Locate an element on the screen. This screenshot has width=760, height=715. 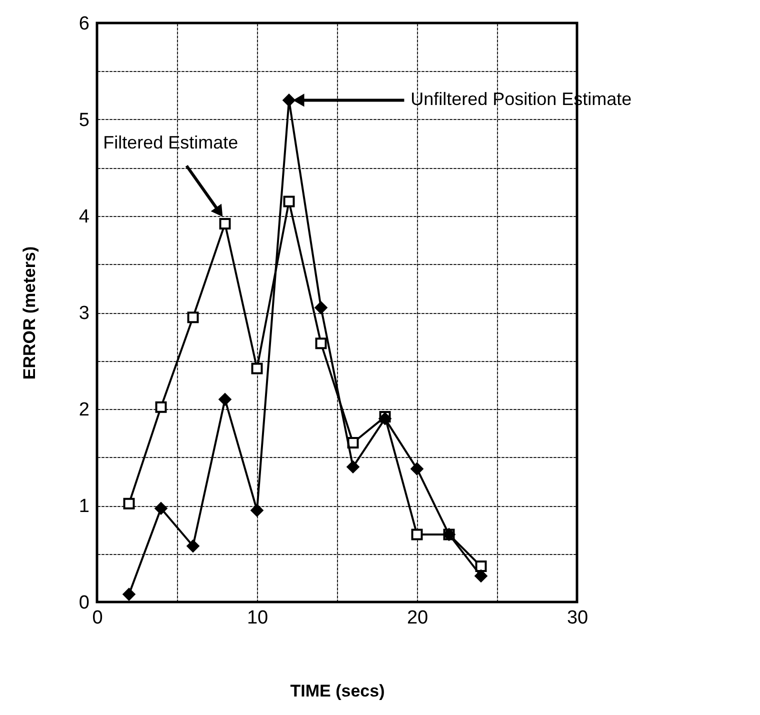
y-axis-title: ERROR (meters) is located at coordinates (29, 313).